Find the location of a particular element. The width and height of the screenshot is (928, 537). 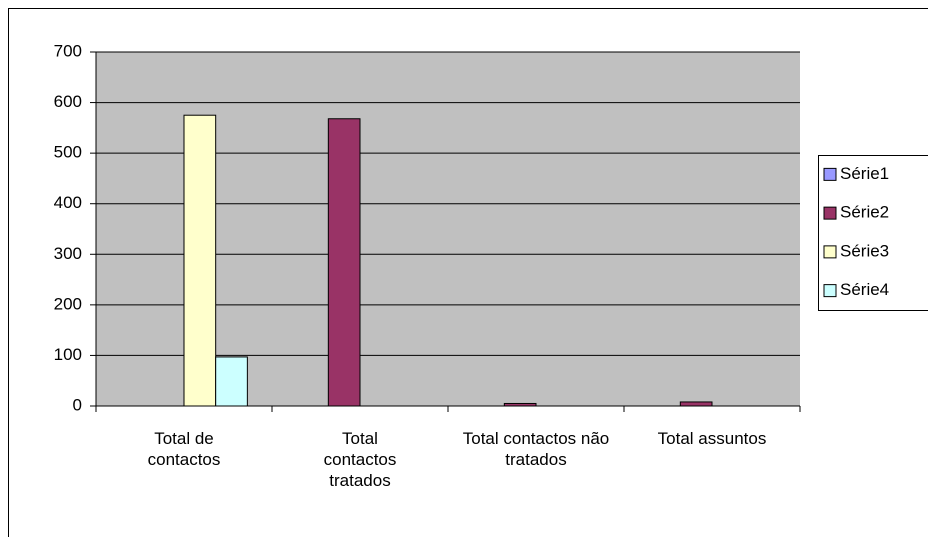

x-tick-label: Total contactos não tratados is located at coordinates (536, 449).